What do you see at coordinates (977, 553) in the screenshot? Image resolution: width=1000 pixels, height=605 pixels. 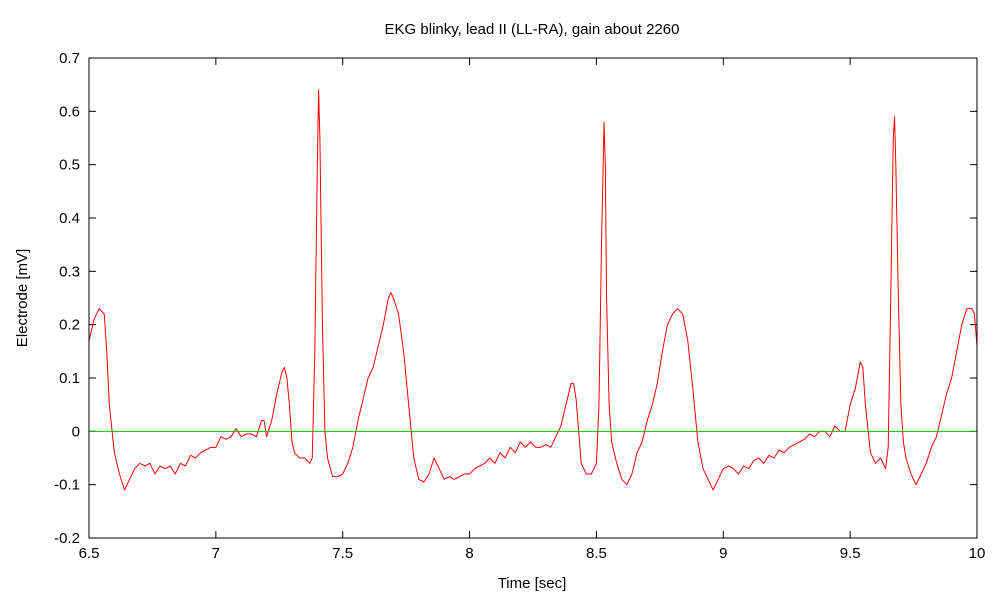 I see `x-tick-label: 10` at bounding box center [977, 553].